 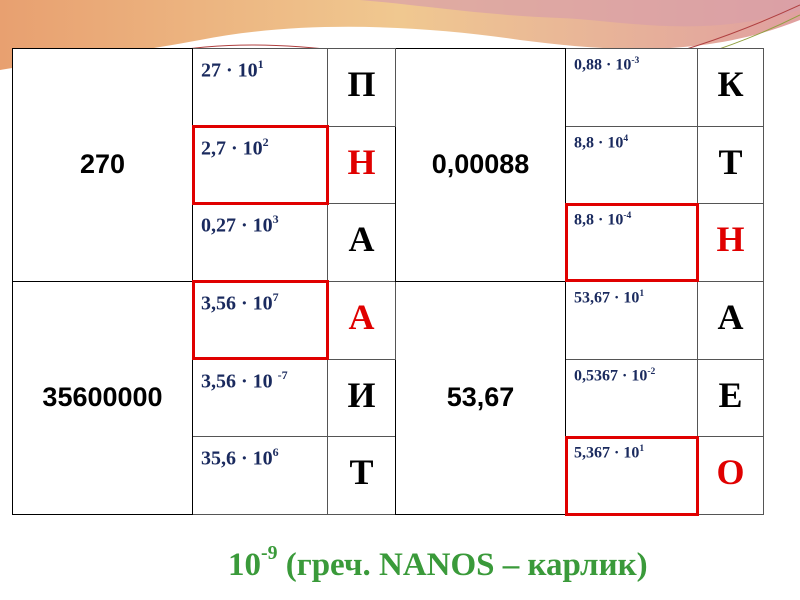 What do you see at coordinates (282, 374) in the screenshot?
I see `exponent: -7` at bounding box center [282, 374].